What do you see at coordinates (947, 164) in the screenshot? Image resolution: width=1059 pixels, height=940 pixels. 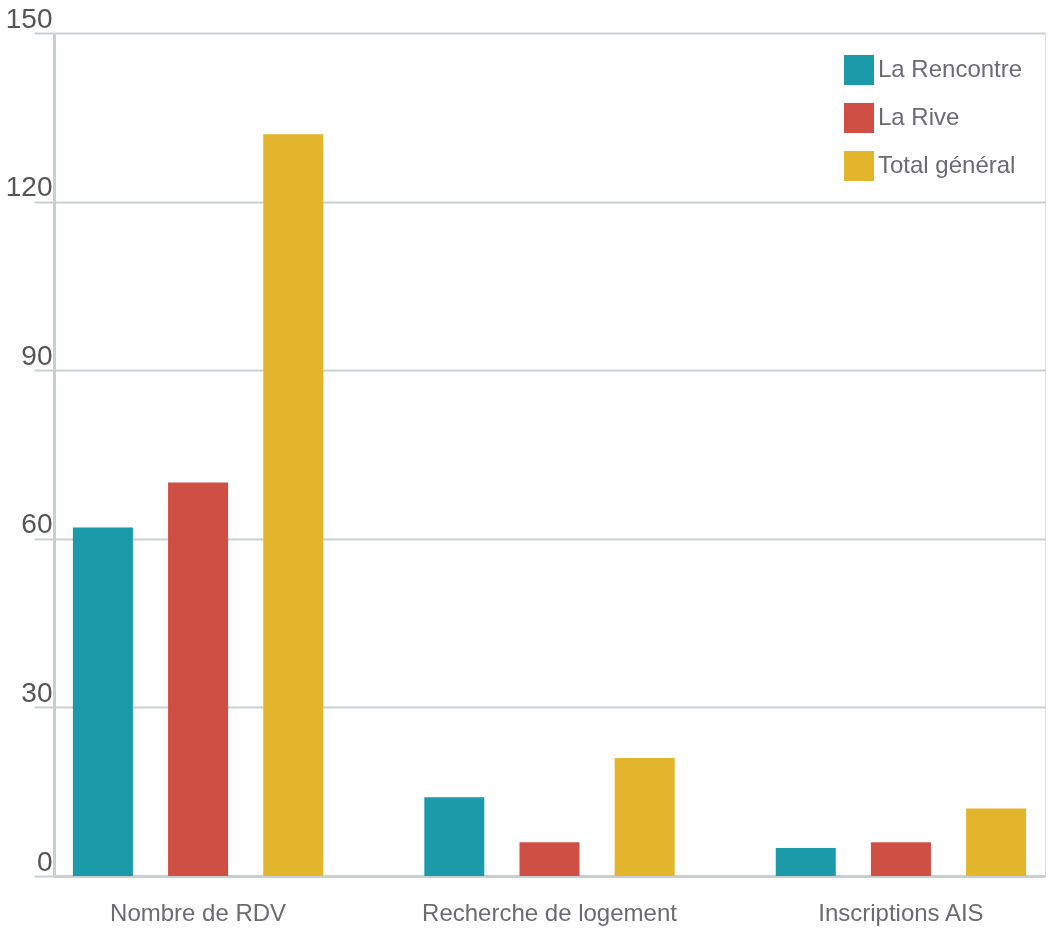 I see `legend-label: Total général` at bounding box center [947, 164].